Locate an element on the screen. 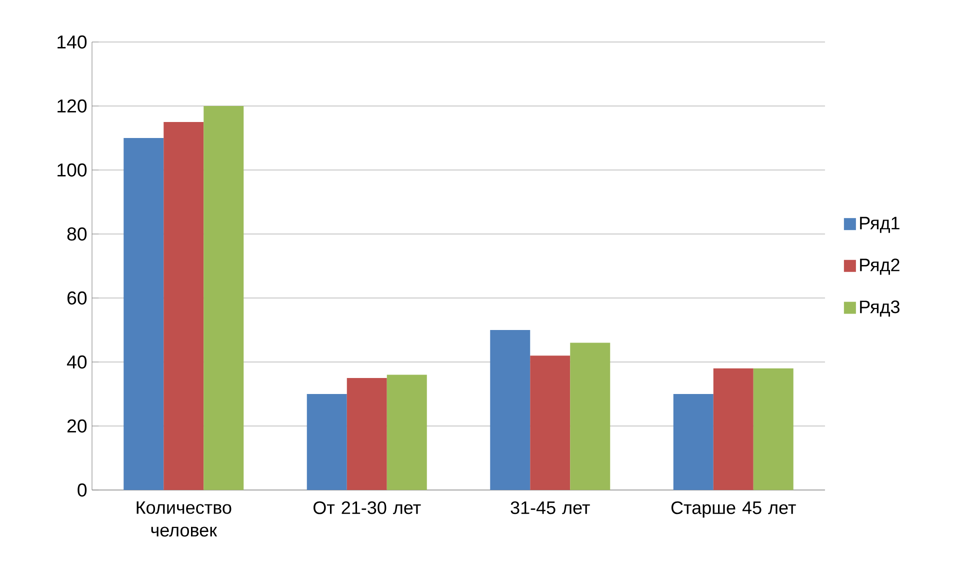 The width and height of the screenshot is (955, 580). y-tick-label: 80 is located at coordinates (77, 234).